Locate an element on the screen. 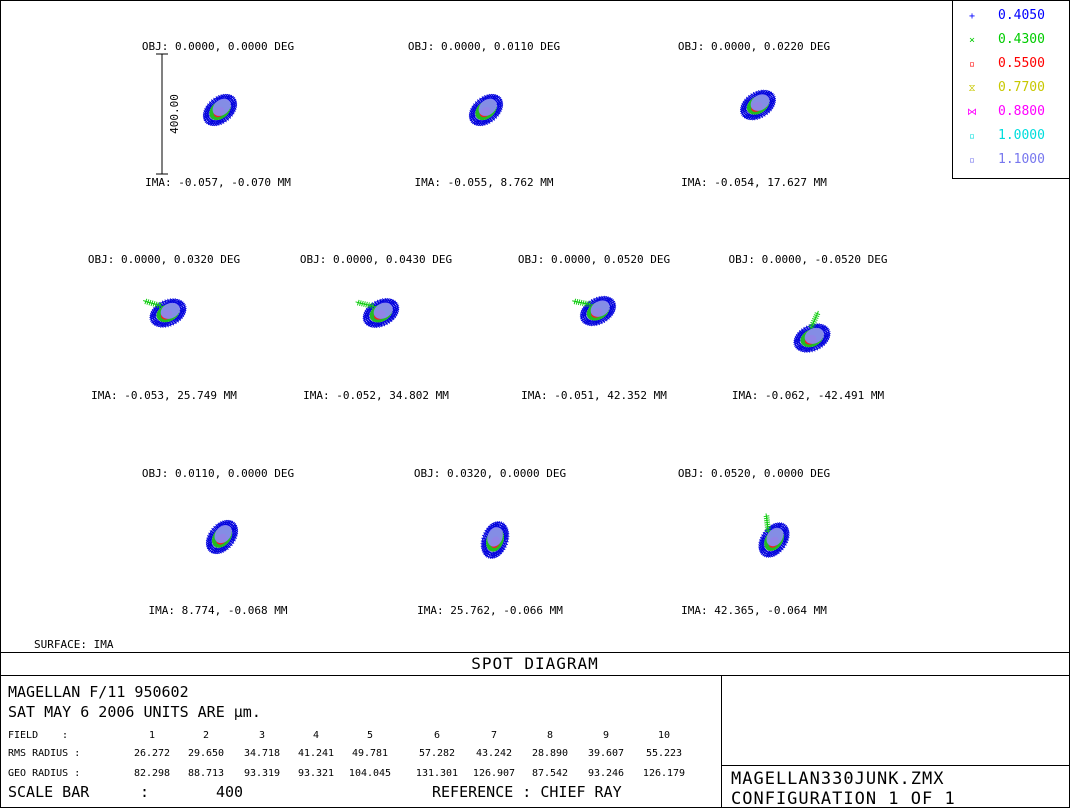 The image size is (1070, 808). field-row-label: FIELD is located at coordinates (23, 735).